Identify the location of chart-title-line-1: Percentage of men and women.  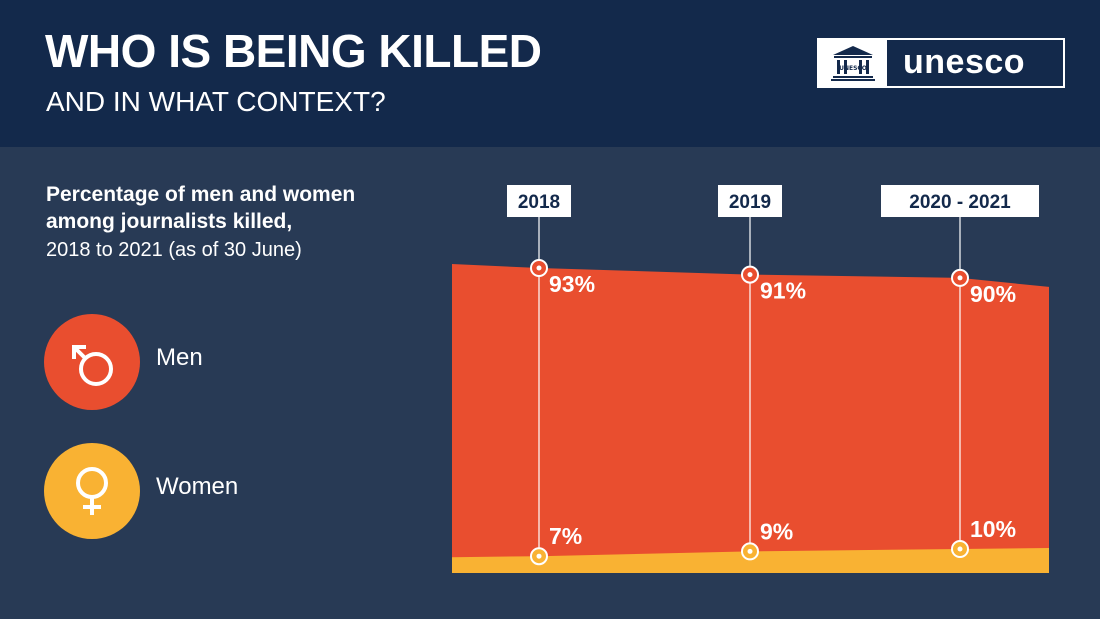
(201, 194).